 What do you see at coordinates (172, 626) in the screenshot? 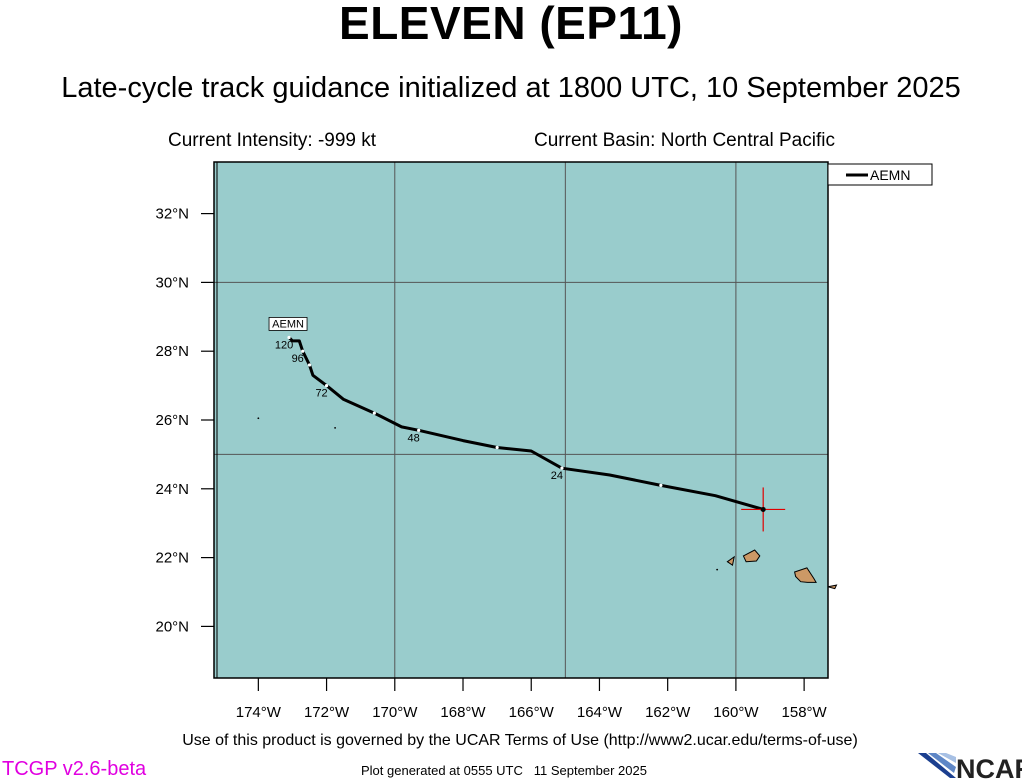
I see `lat-tick-label: 20°N` at bounding box center [172, 626].